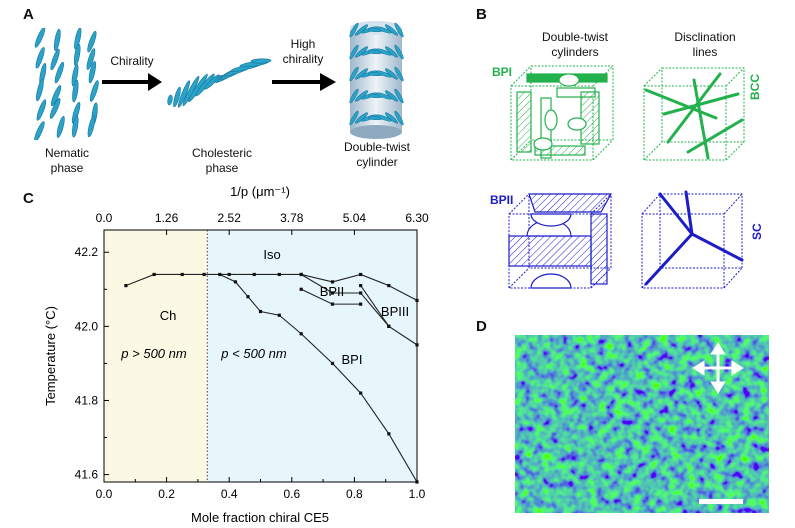  I want to click on high-chirality-label-2: chirality, so click(303, 59).